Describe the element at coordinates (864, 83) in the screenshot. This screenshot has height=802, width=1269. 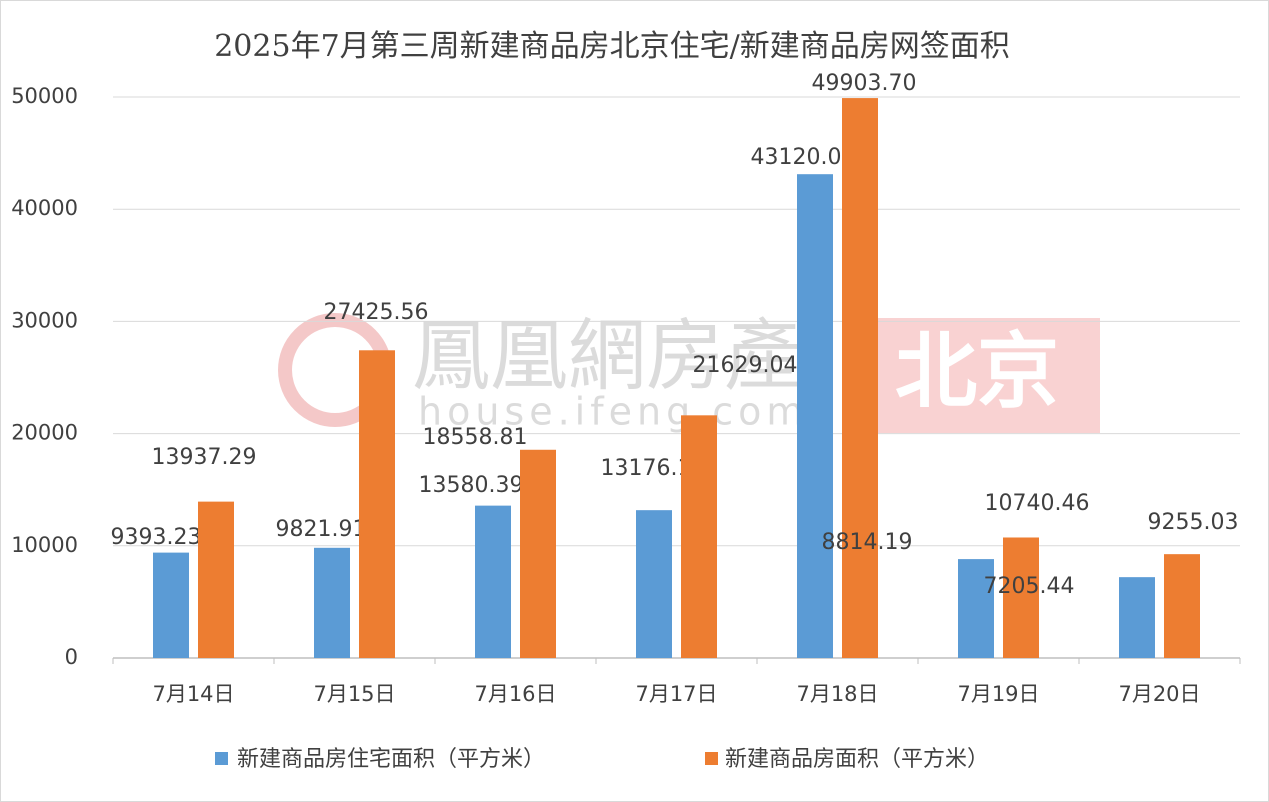
I see `data-label: 49903.70` at that location.